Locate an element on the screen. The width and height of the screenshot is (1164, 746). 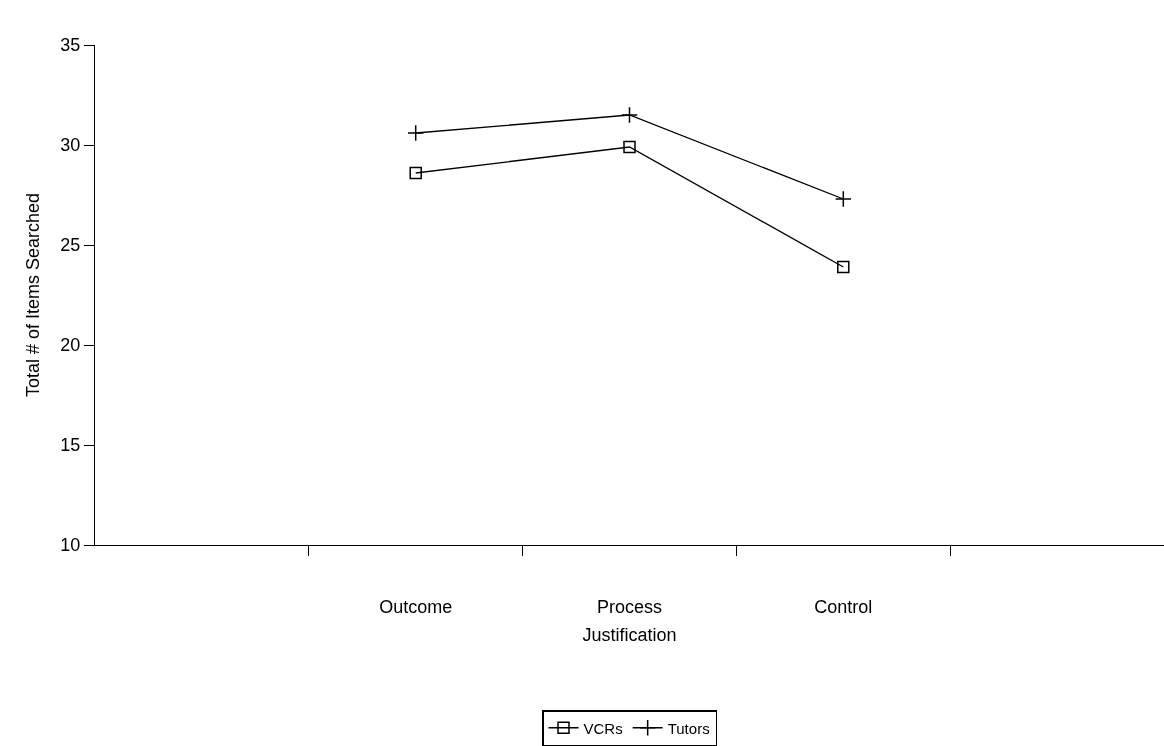
y-tick-label: 35 is located at coordinates (70, 45).